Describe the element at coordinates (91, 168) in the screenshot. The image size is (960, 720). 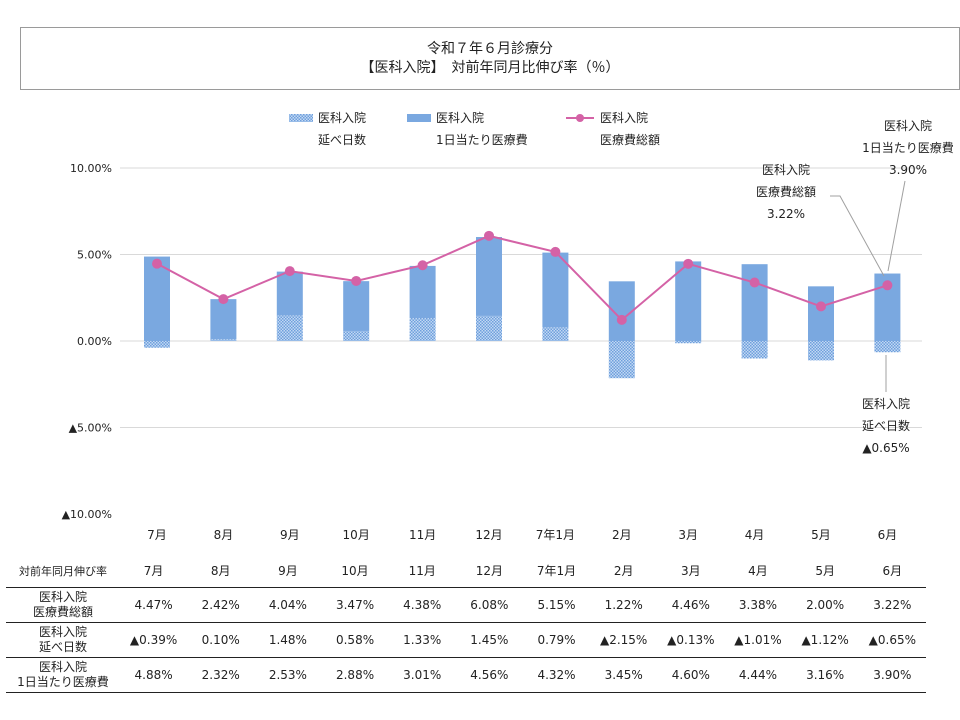
I see `y-tick-label: 10.00%` at that location.